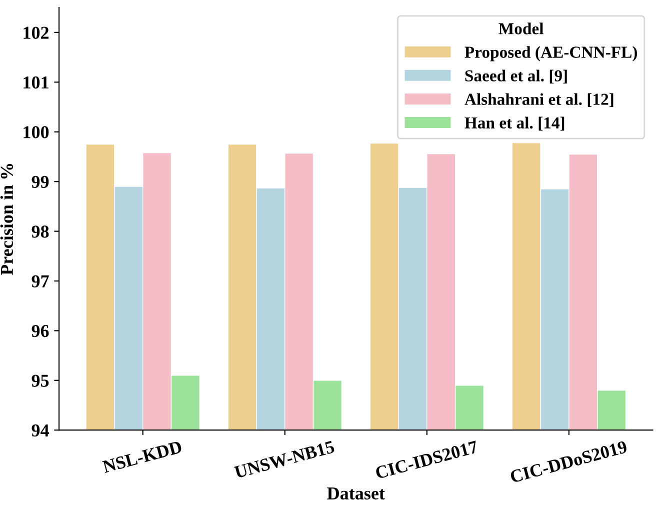  Describe the element at coordinates (516, 77) in the screenshot. I see `legend-label: Saeed et al. [9]` at that location.